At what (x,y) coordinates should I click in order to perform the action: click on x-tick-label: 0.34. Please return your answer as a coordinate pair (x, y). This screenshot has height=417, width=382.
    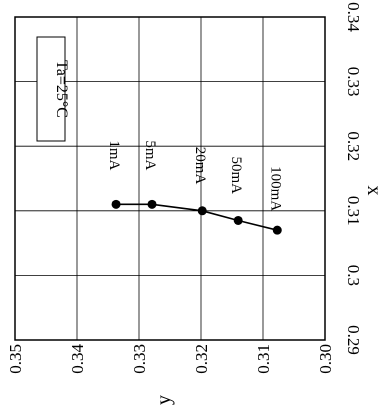
    Looking at the image, I should click on (353, 17).